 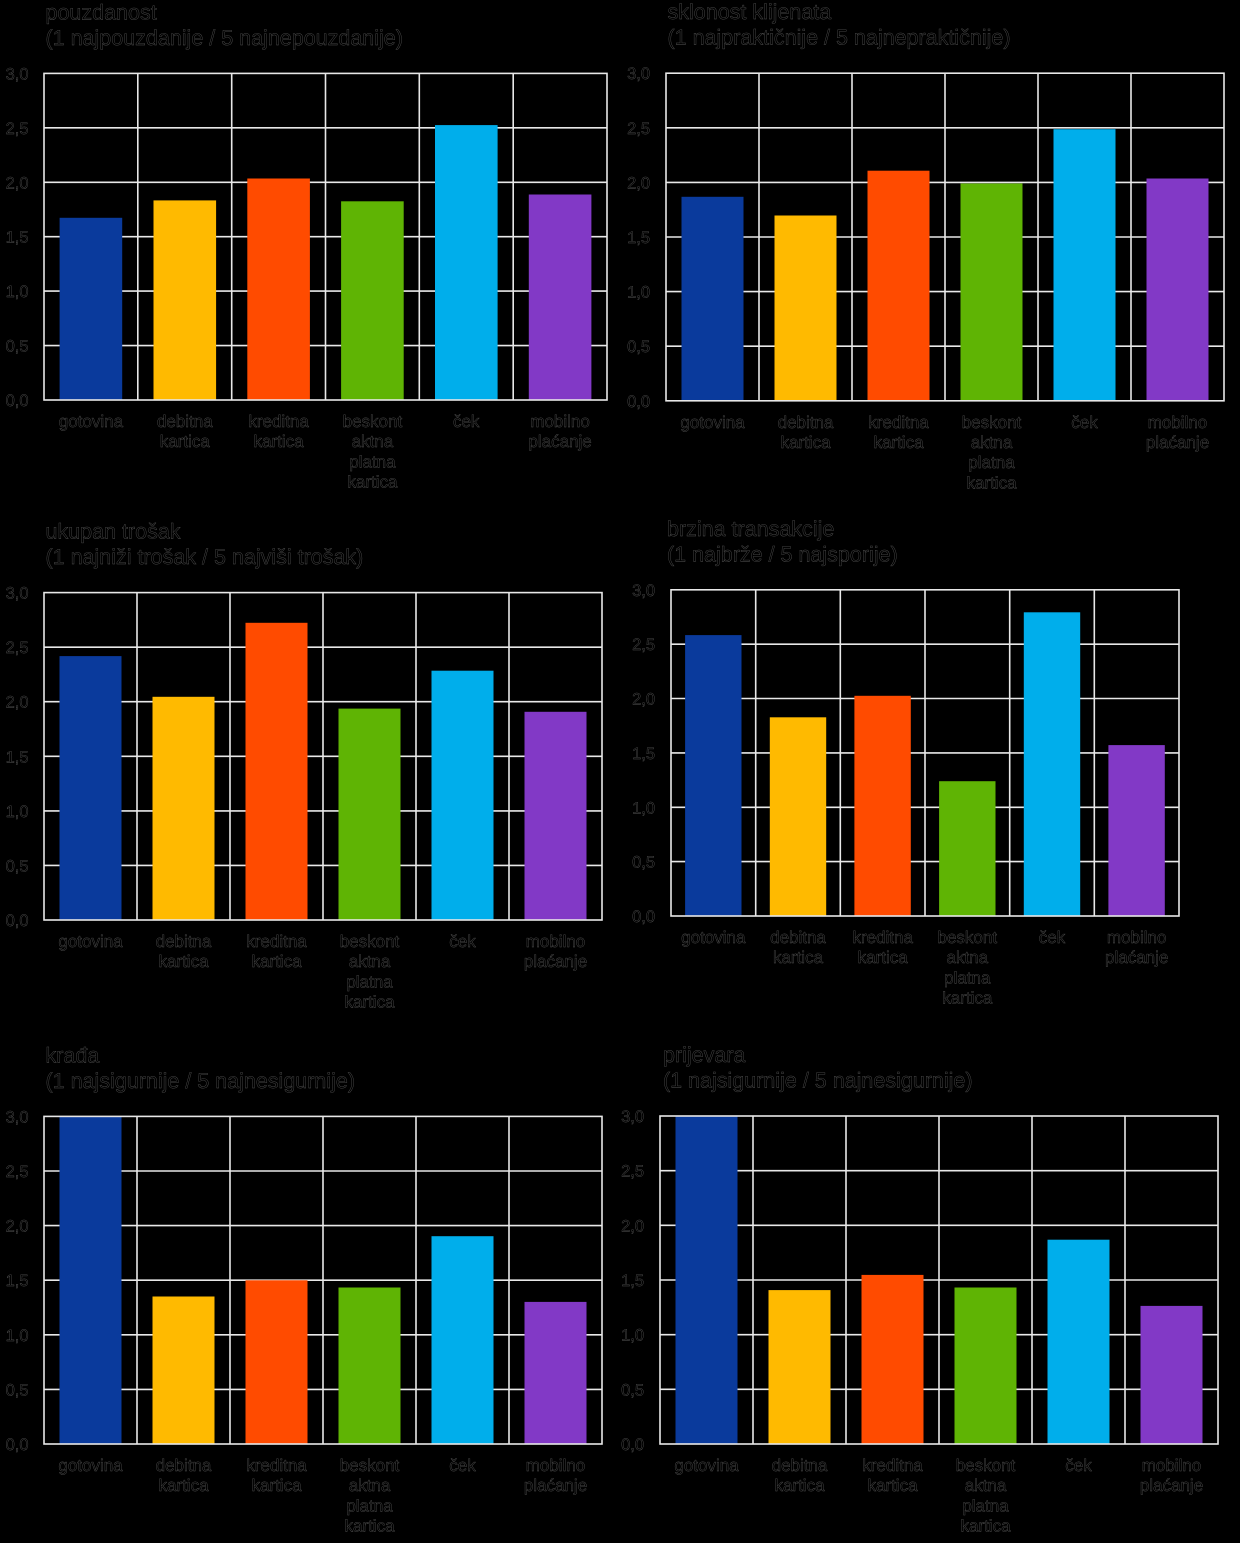 I want to click on svg-text:(1 najniži trošak / 5 najviši: (1 najniži trošak / 5 najviši trošak), so click(x=205, y=557).